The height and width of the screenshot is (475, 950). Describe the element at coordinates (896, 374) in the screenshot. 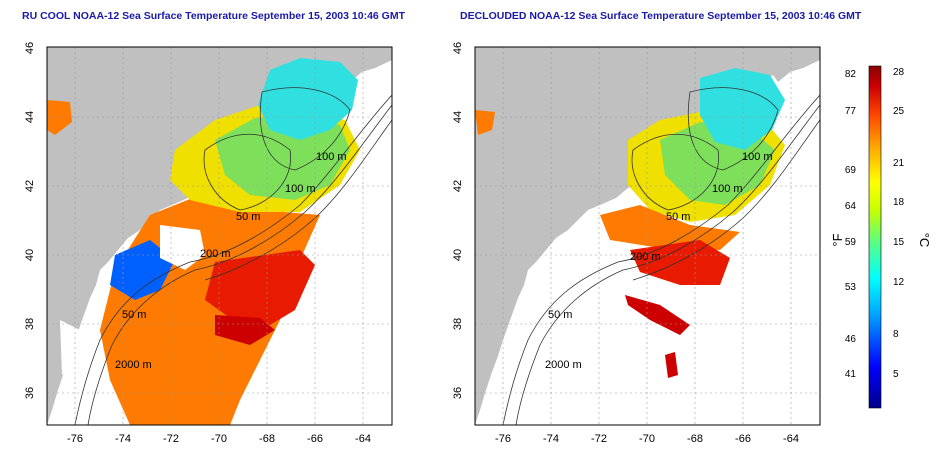

I see `celsius-tick: 5` at that location.